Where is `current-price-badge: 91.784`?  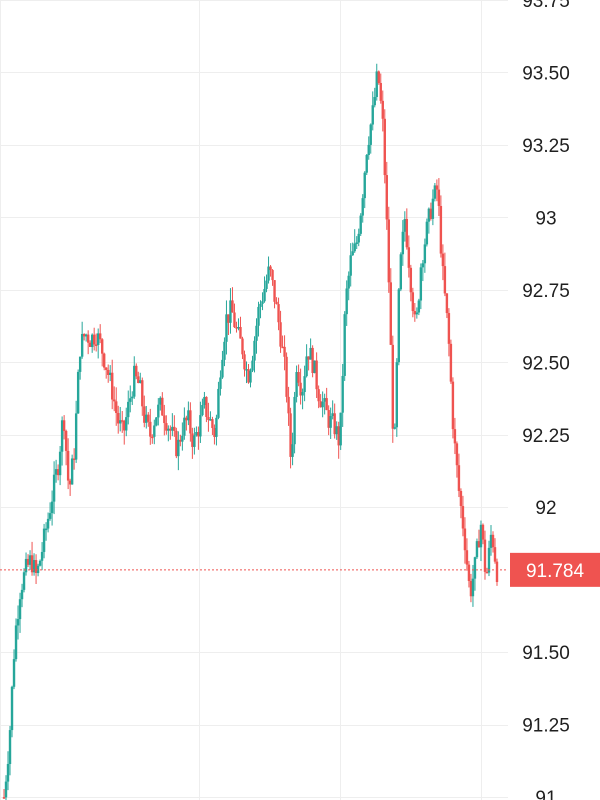 current-price-badge: 91.784 is located at coordinates (555, 569).